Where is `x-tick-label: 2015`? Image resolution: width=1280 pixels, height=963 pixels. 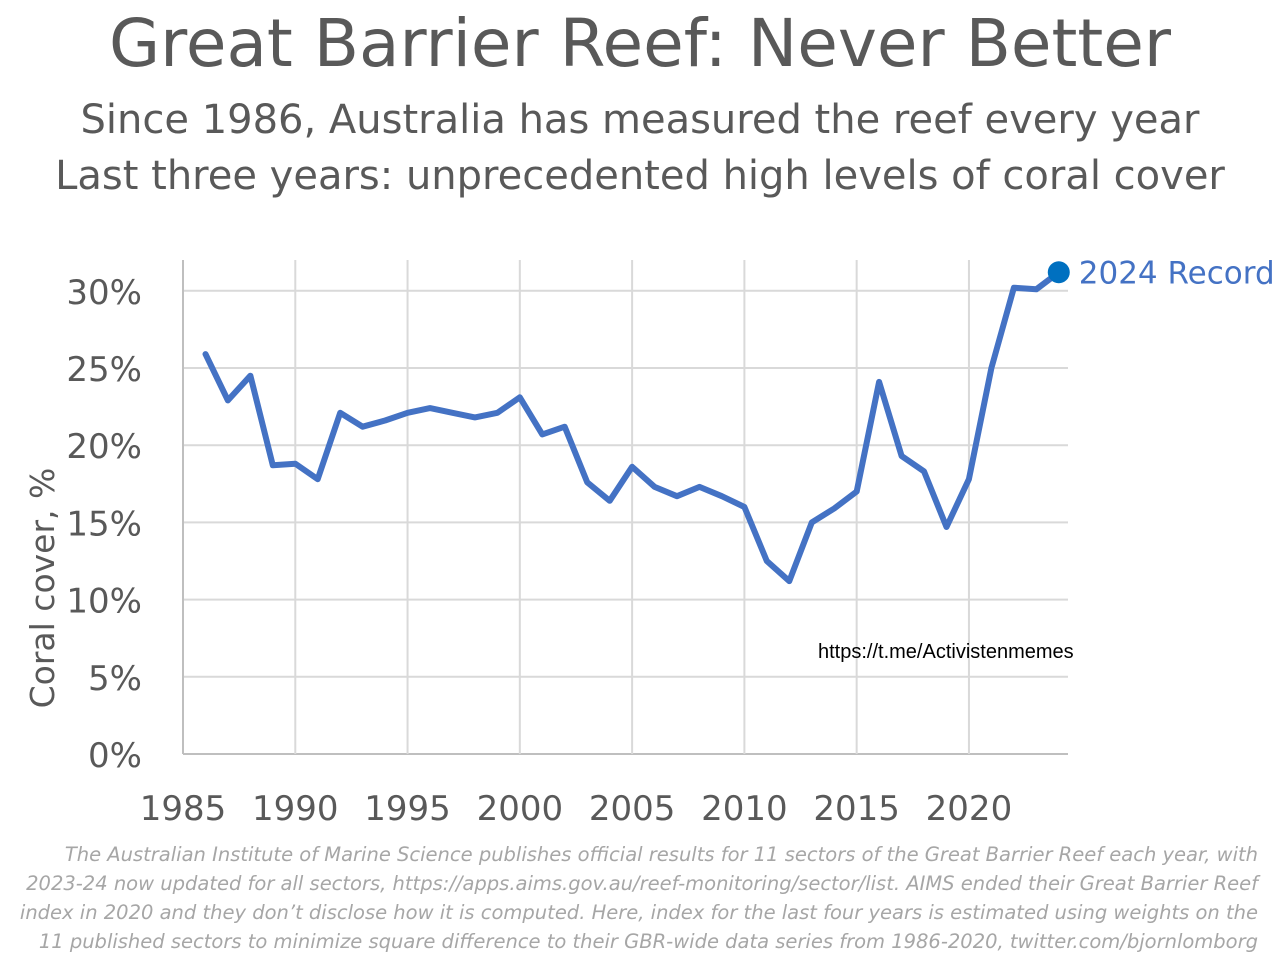
x-tick-label: 2015 is located at coordinates (856, 809).